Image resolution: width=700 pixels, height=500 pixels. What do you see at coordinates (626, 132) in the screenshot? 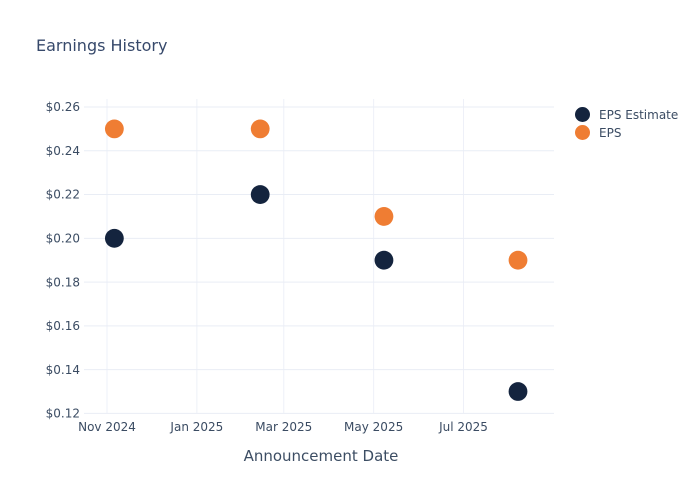
I see `legend-item-eps: EPS` at bounding box center [626, 132].